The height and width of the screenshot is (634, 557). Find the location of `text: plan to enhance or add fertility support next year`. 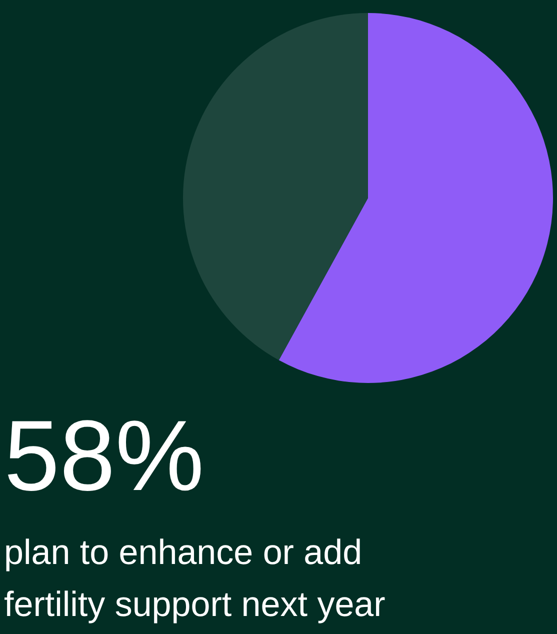

text: plan to enhance or add fertility support next year is located at coordinates (195, 578).